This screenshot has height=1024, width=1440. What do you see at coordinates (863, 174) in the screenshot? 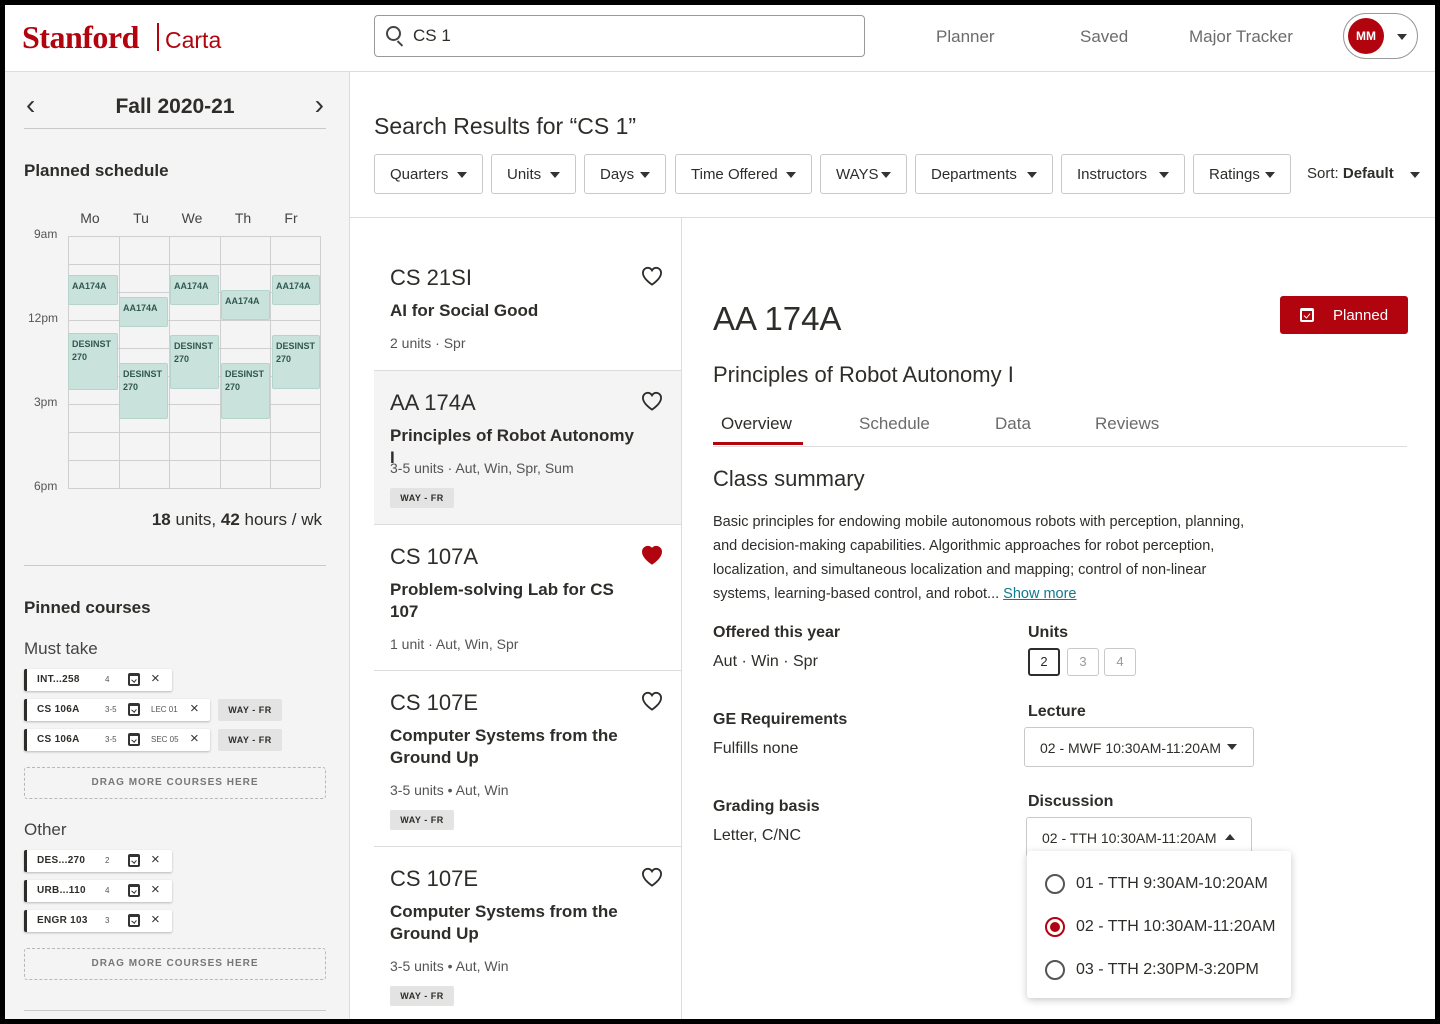
I see `filter-ways: WAYS` at bounding box center [863, 174].